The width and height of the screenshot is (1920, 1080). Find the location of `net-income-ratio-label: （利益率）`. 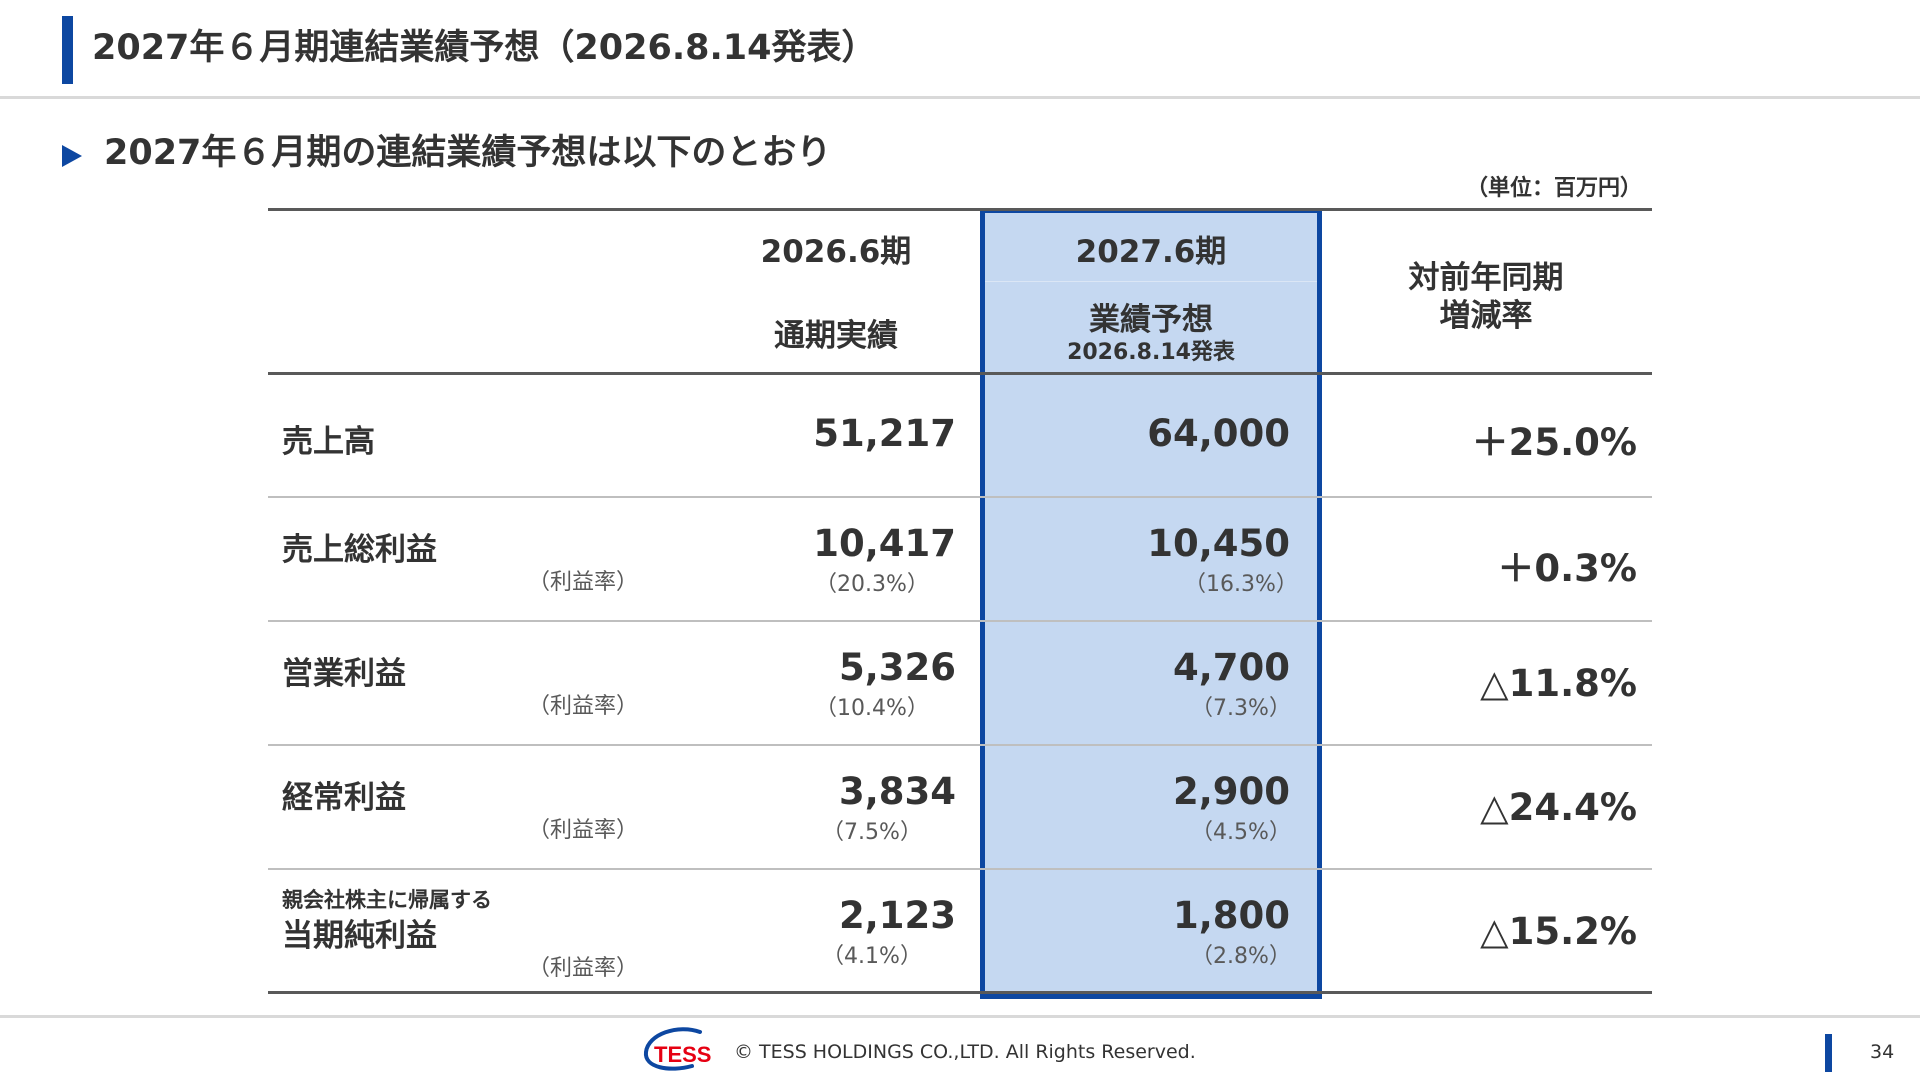

net-income-ratio-label: （利益率） is located at coordinates (583, 968).